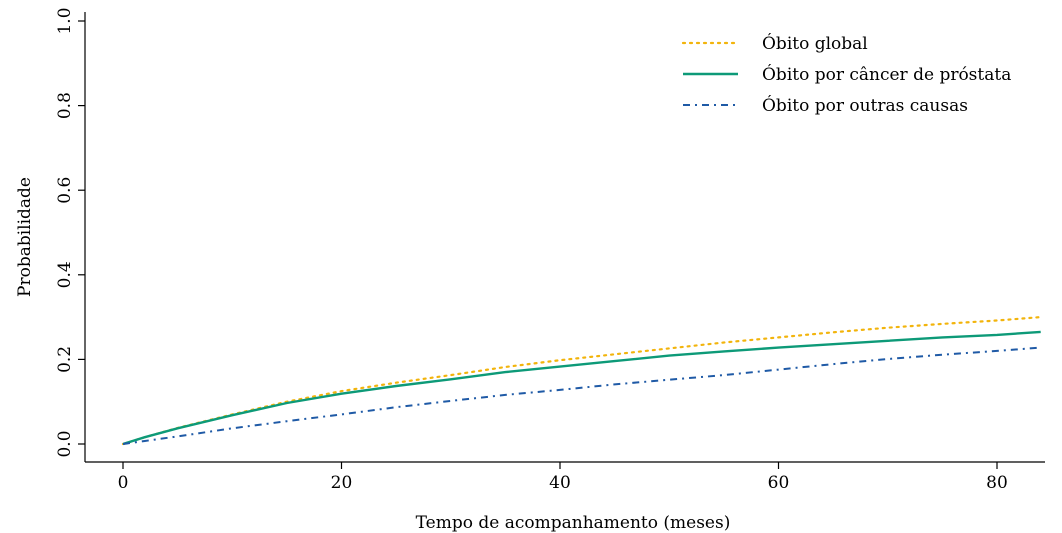 The width and height of the screenshot is (1062, 533). What do you see at coordinates (573, 523) in the screenshot?
I see `x-axis-title: Tempo de acompanhamento (meses)` at bounding box center [573, 523].